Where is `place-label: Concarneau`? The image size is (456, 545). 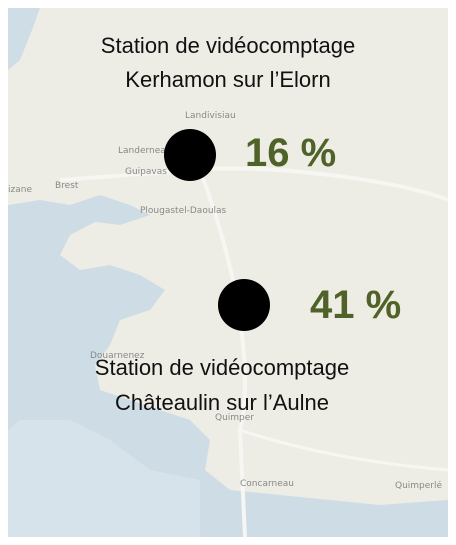 place-label: Concarneau is located at coordinates (267, 484).